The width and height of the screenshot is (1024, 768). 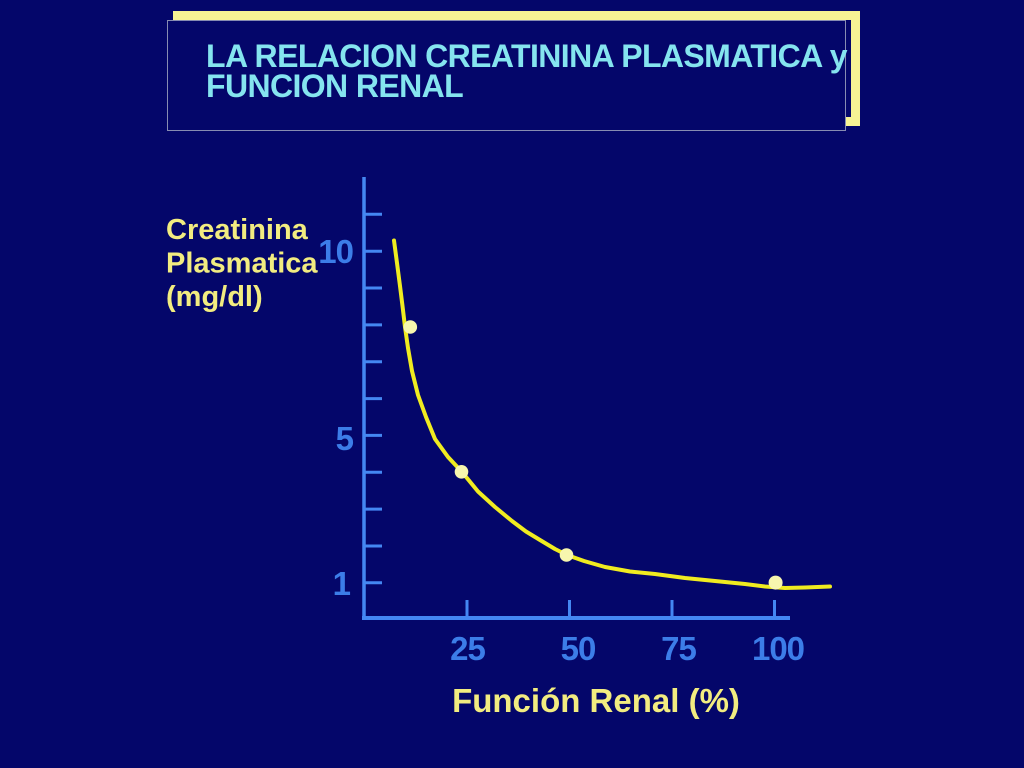 What do you see at coordinates (467, 648) in the screenshot?
I see `svg-text: 25` at bounding box center [467, 648].